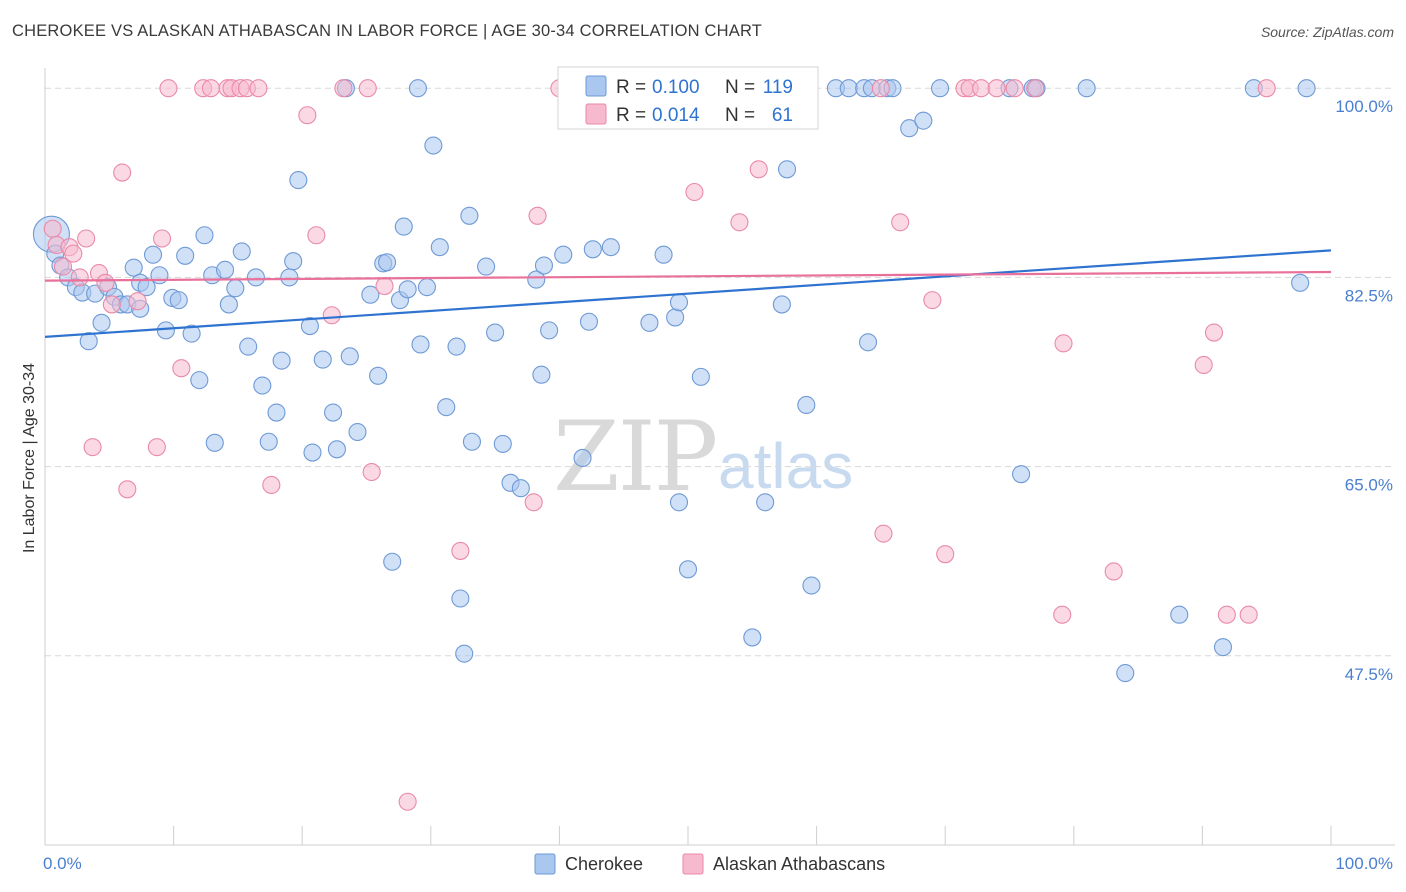 This screenshot has height=892, width=1406. What do you see at coordinates (631, 87) in the screenshot?
I see `legend-r-label-cherokee: R =` at bounding box center [631, 87].